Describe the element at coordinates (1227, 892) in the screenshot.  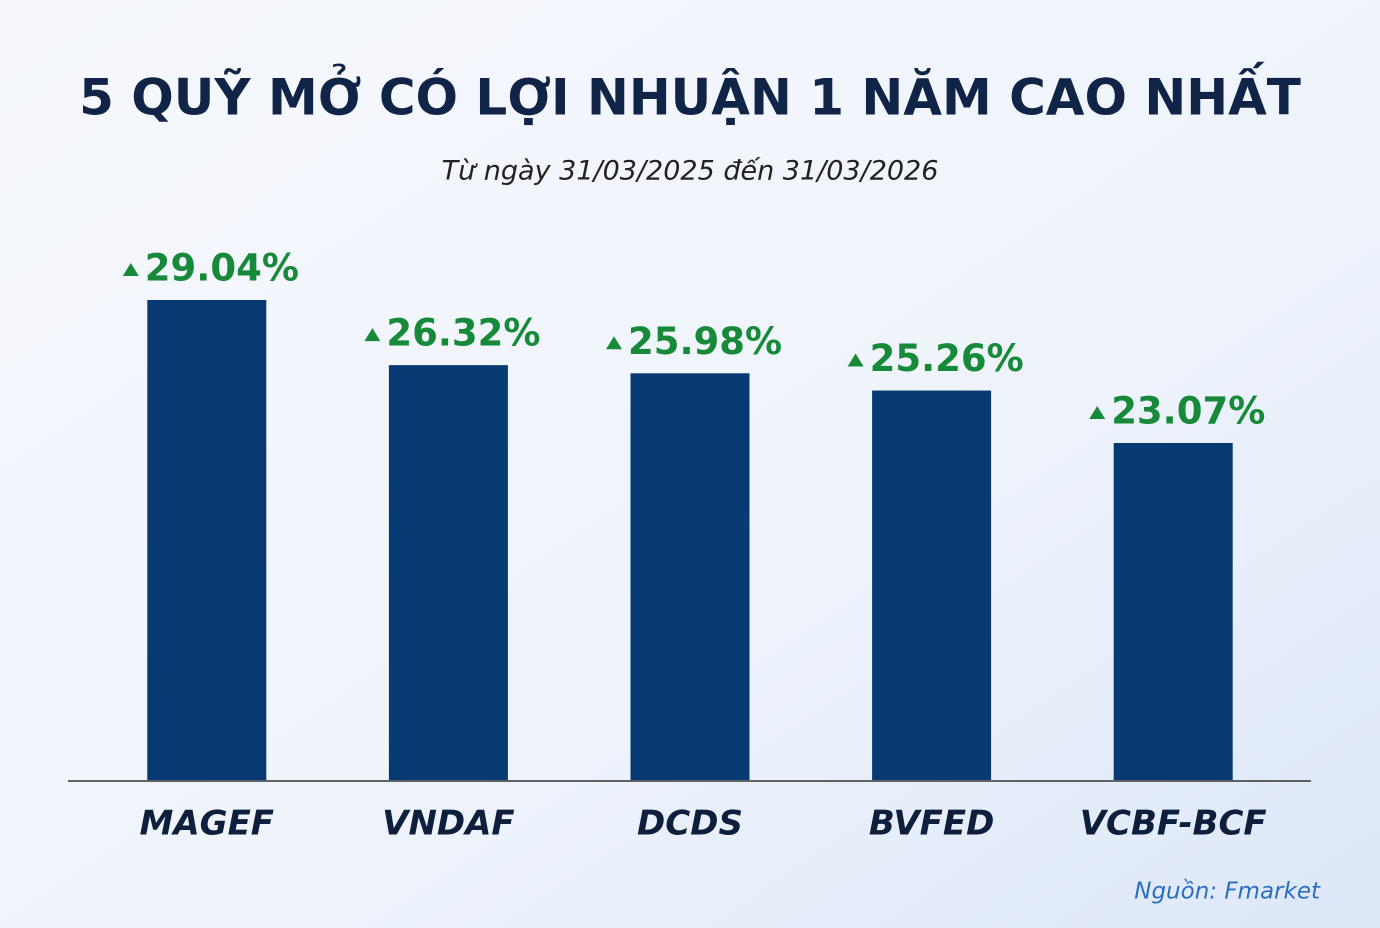
I see `source-note: Nguồn: Fmarket` at that location.